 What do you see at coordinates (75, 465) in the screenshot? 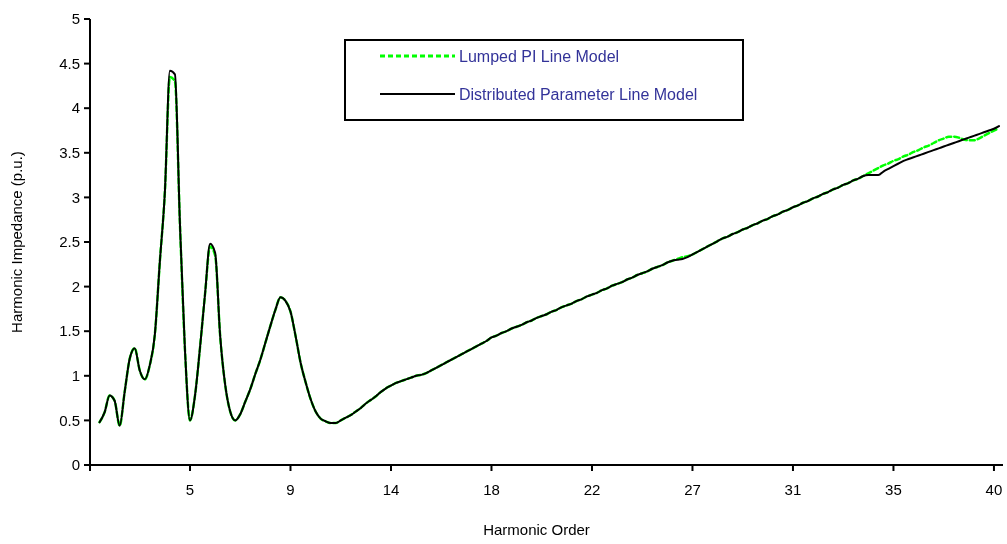
I see `y-tick-label: 0` at bounding box center [75, 465].